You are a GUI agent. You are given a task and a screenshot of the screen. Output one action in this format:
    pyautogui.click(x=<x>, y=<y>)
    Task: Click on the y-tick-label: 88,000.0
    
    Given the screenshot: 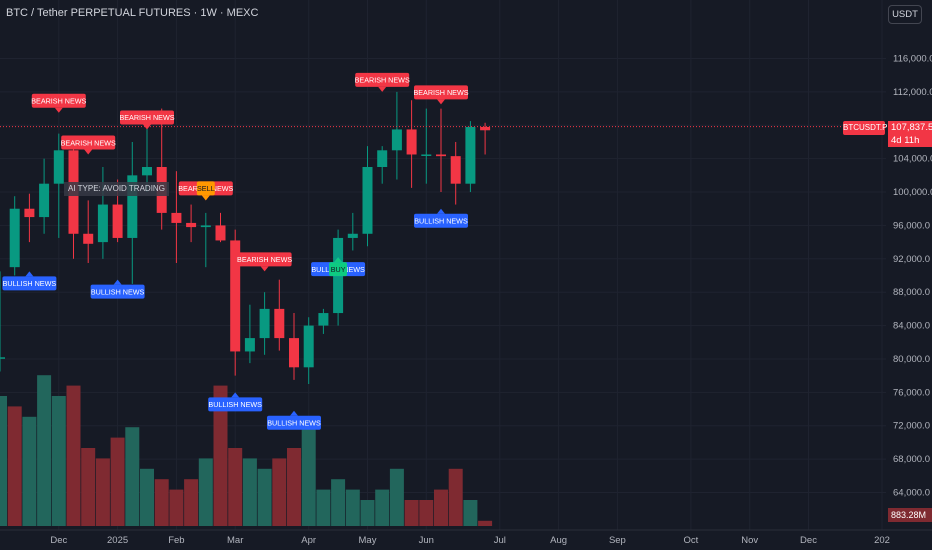 What is the action you would take?
    pyautogui.click(x=911, y=292)
    